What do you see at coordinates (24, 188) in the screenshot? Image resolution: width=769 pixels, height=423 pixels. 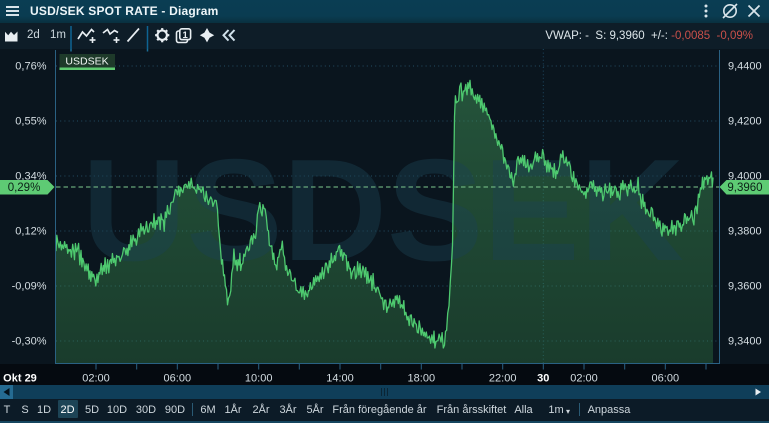 I see `svg-text: 0,29%` at bounding box center [24, 188].